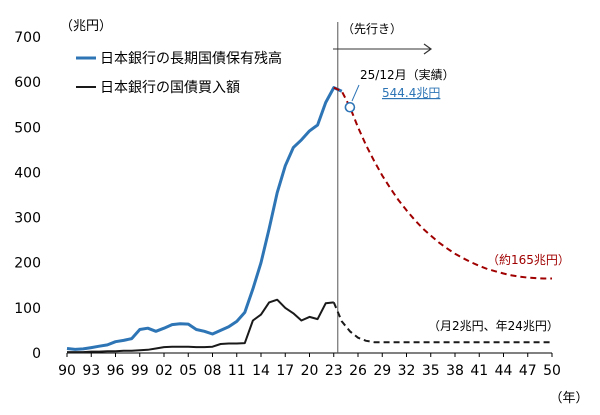 The height and width of the screenshot is (415, 600). Describe the element at coordinates (552, 371) in the screenshot. I see `x-tick-label: 50` at that location.